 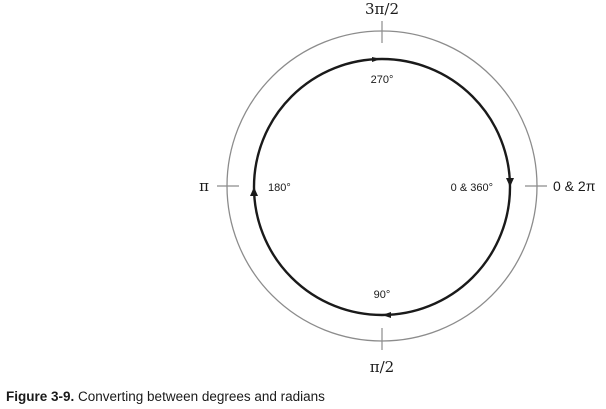 I want to click on radian-label-left: π, so click(x=204, y=186).